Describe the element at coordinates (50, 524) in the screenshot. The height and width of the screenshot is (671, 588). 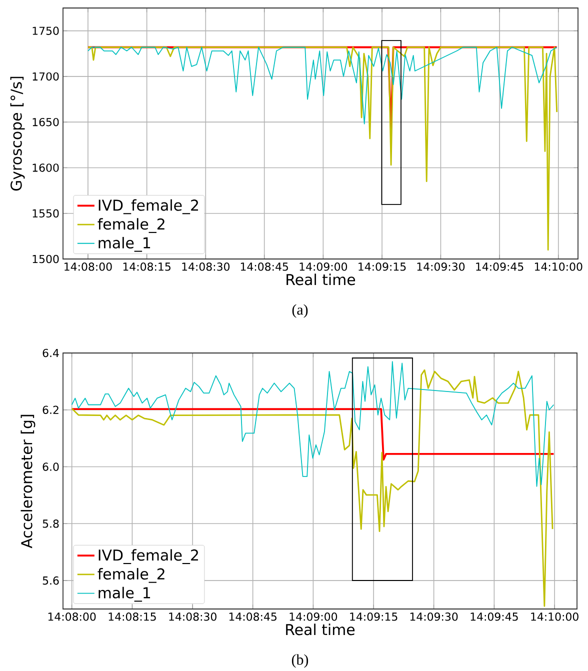
I see `y-tick-label: 5.8` at that location.